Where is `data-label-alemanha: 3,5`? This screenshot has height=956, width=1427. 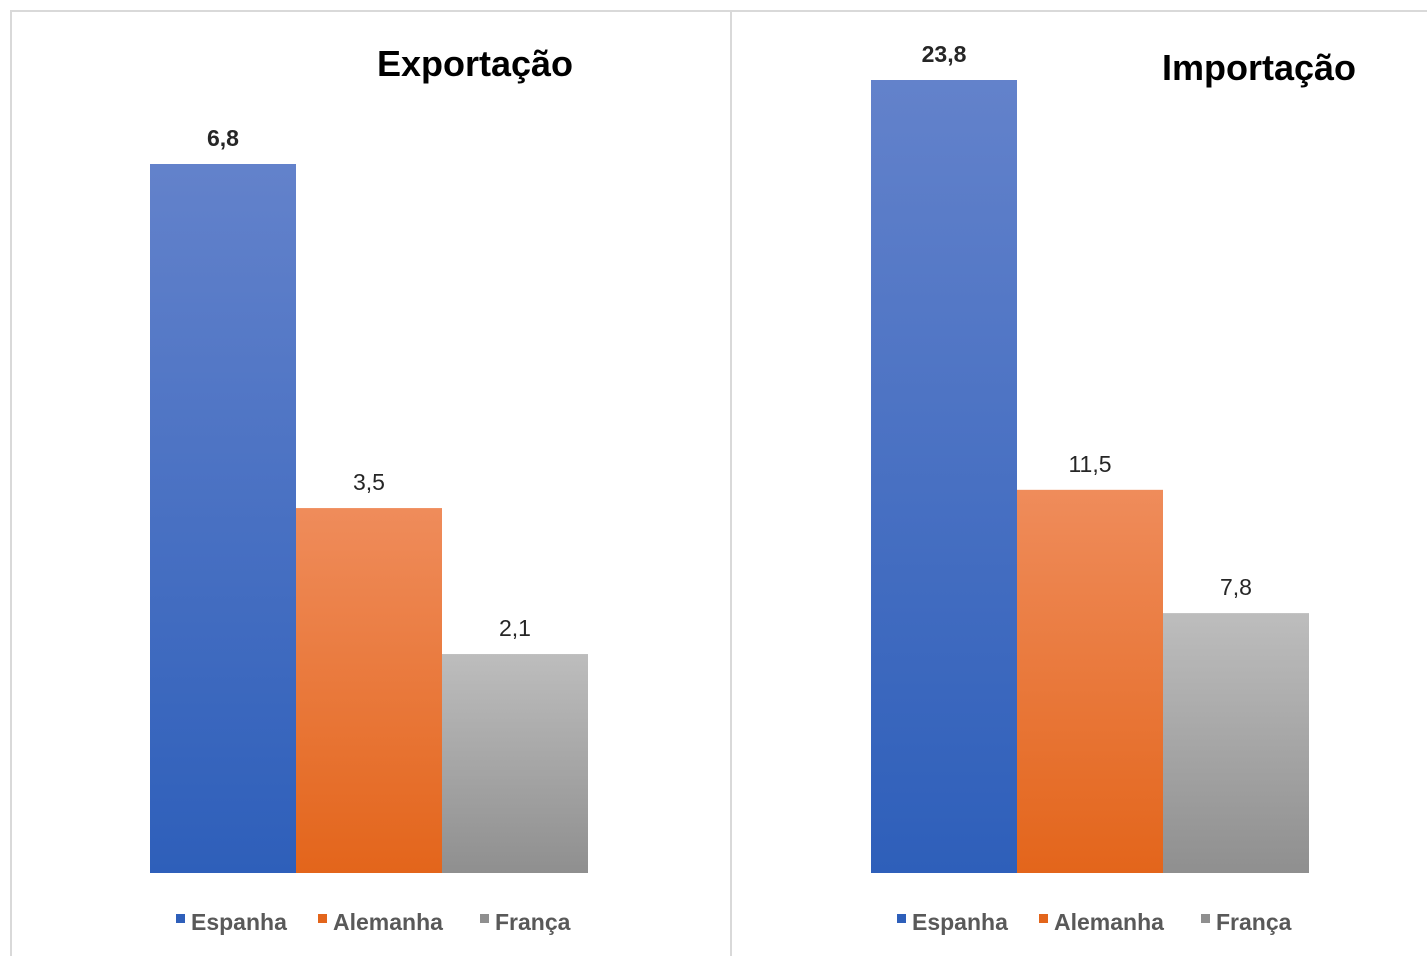
data-label-alemanha: 3,5 is located at coordinates (369, 482).